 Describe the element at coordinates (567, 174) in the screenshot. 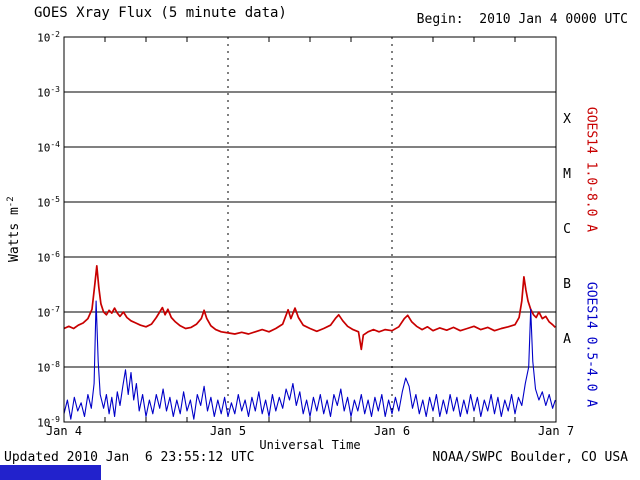

I see `flare-class-letter-m: M` at that location.